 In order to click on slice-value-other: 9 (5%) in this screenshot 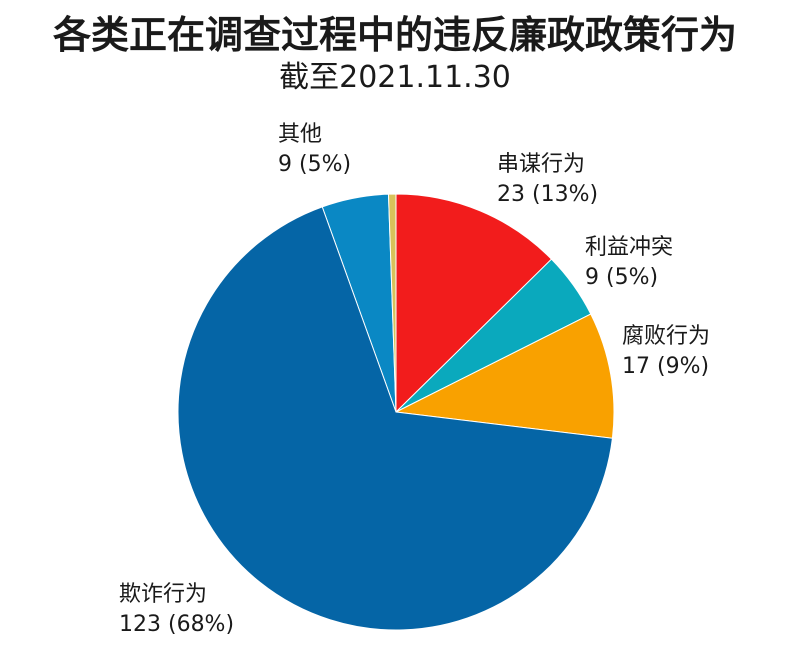, I will do `click(315, 164)`.